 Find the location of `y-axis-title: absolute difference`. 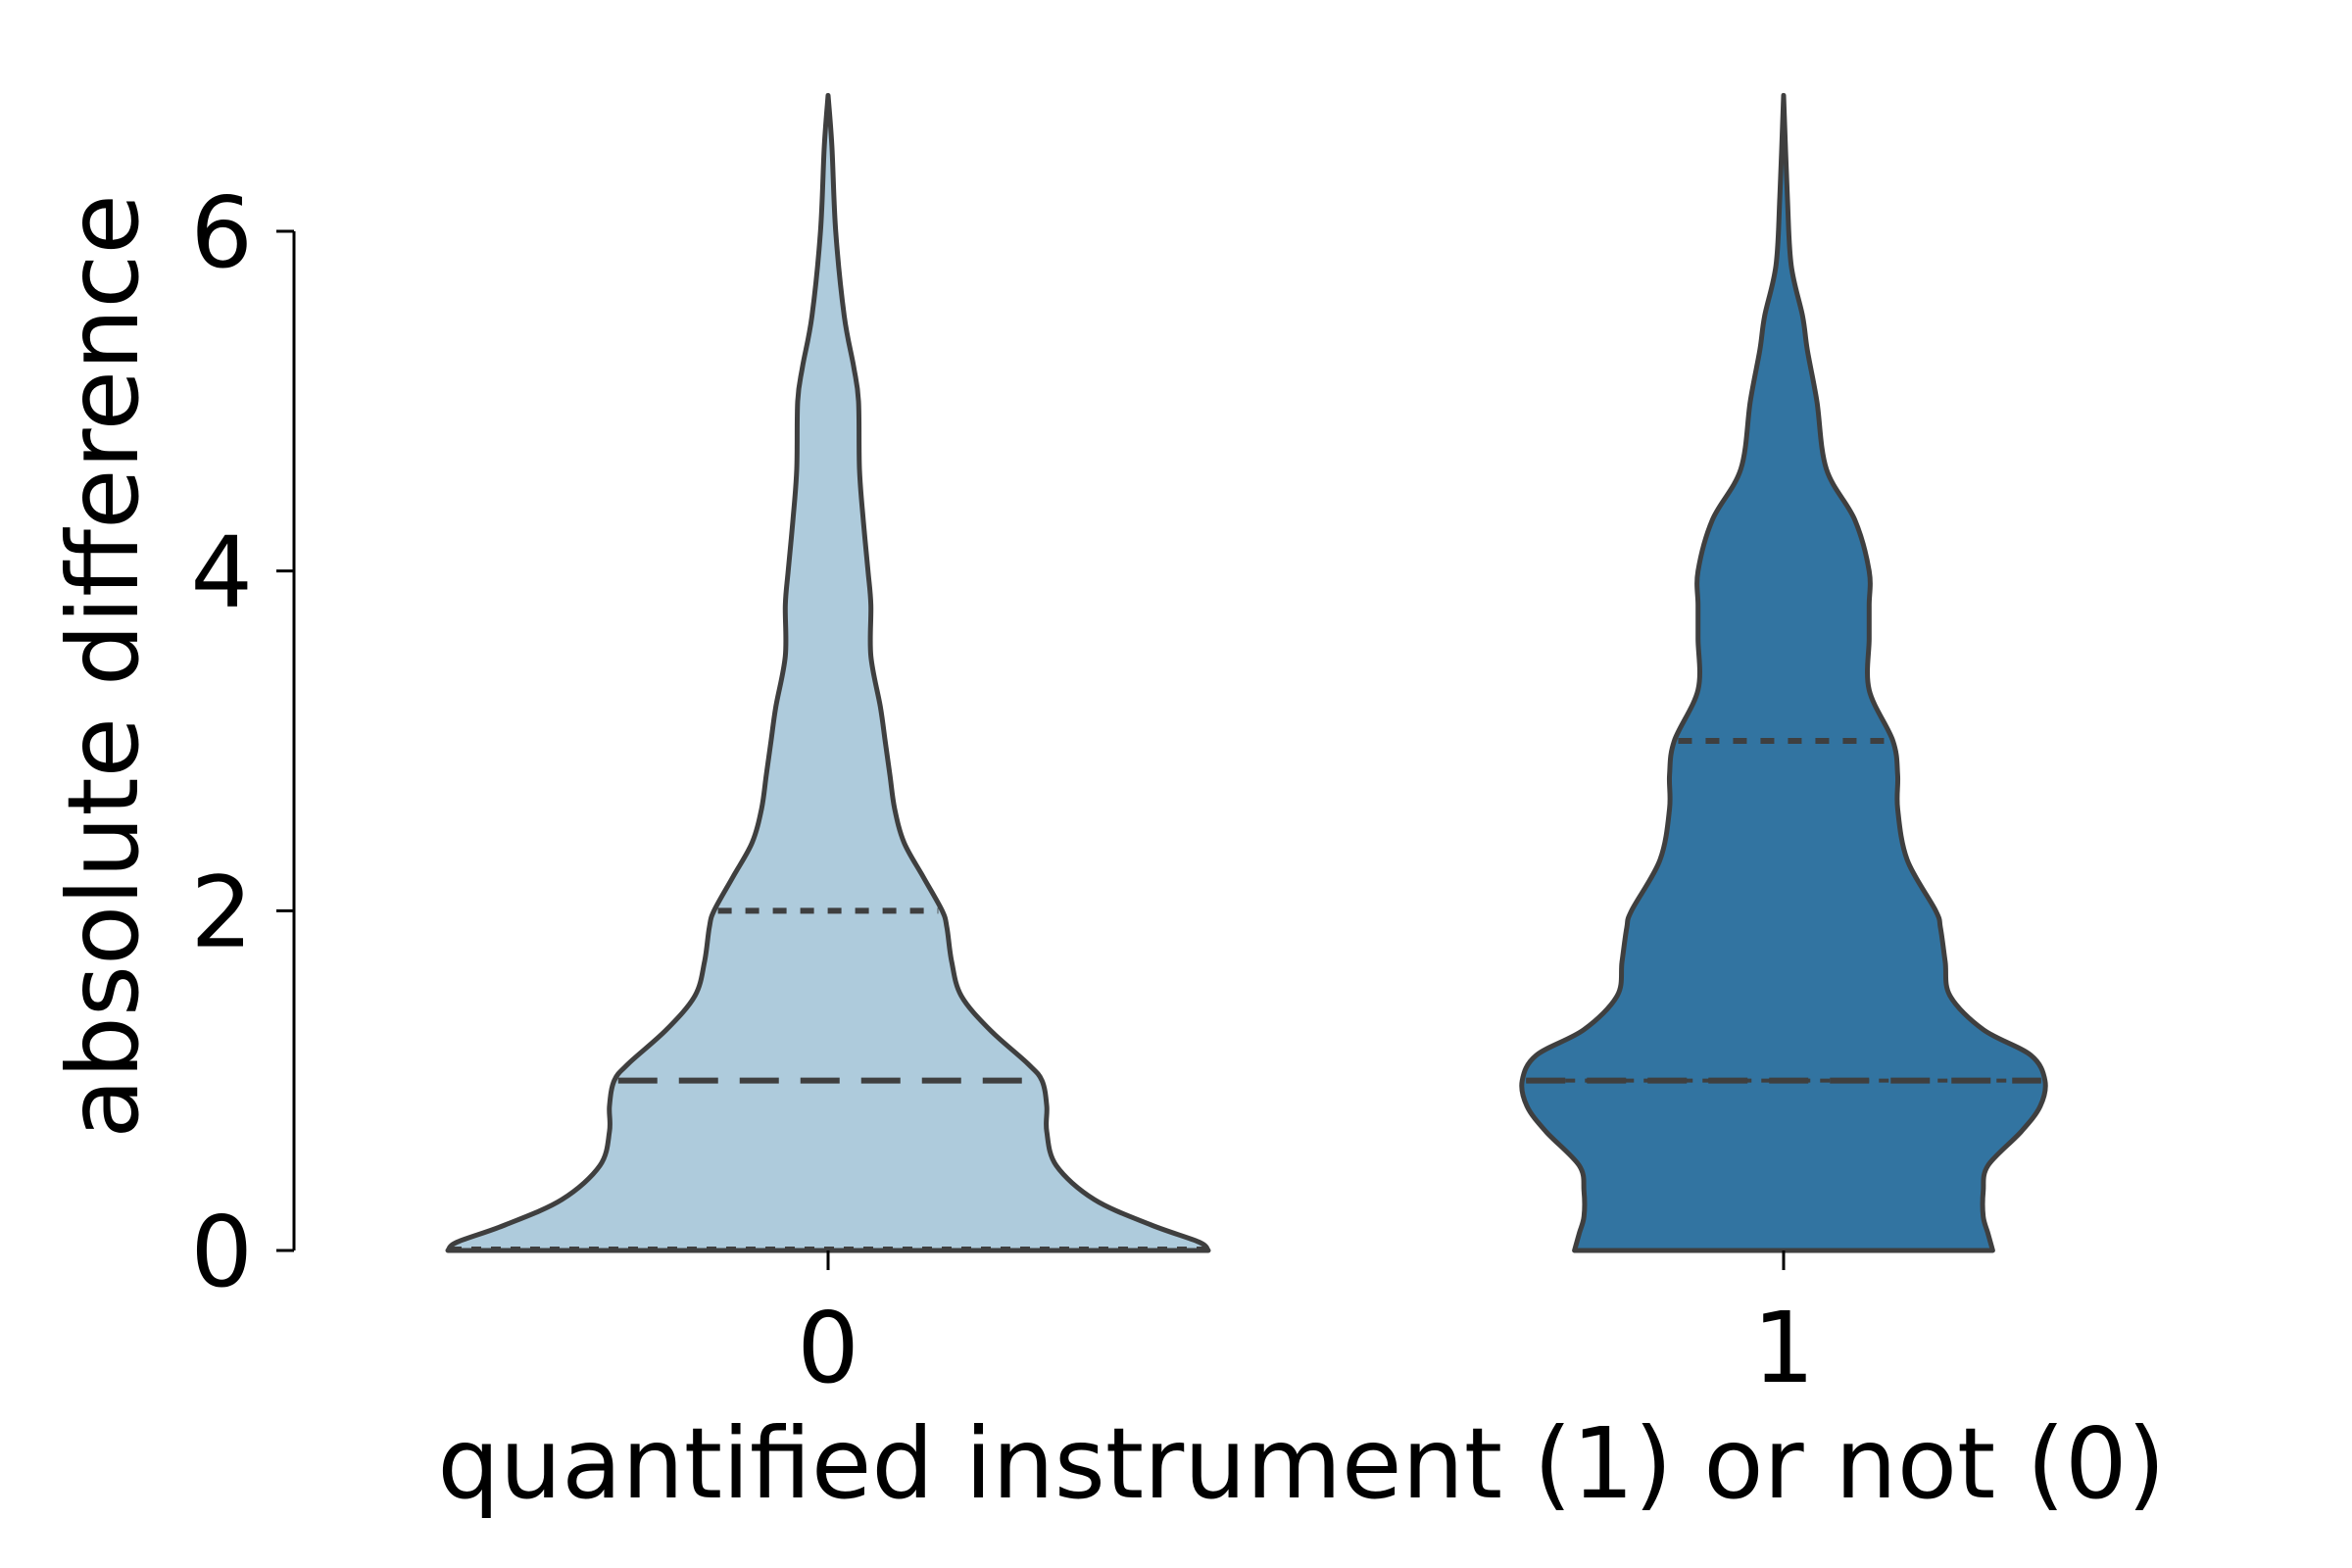

y-axis-title: absolute difference is located at coordinates (103, 666).